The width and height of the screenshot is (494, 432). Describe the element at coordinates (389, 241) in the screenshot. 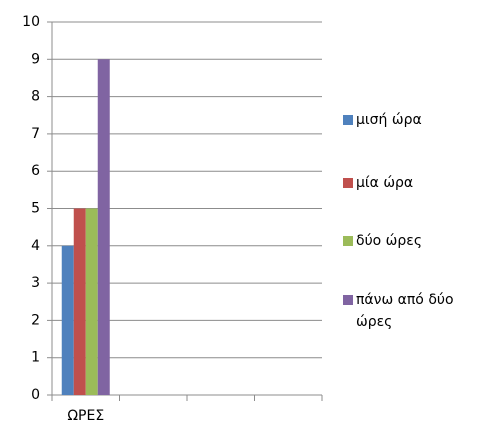

I see `legend-label: δύο ώρες` at that location.